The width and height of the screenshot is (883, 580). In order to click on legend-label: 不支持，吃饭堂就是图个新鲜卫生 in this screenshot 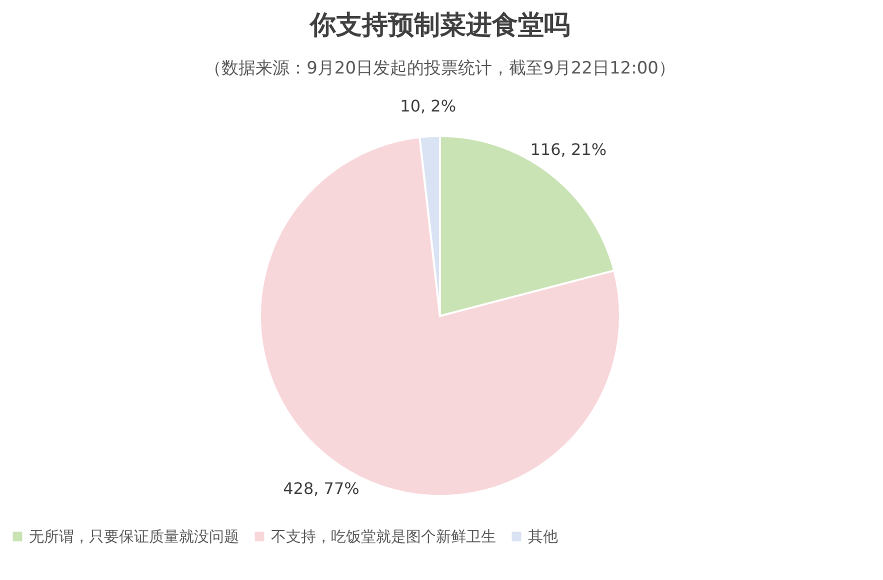, I will do `click(383, 537)`.